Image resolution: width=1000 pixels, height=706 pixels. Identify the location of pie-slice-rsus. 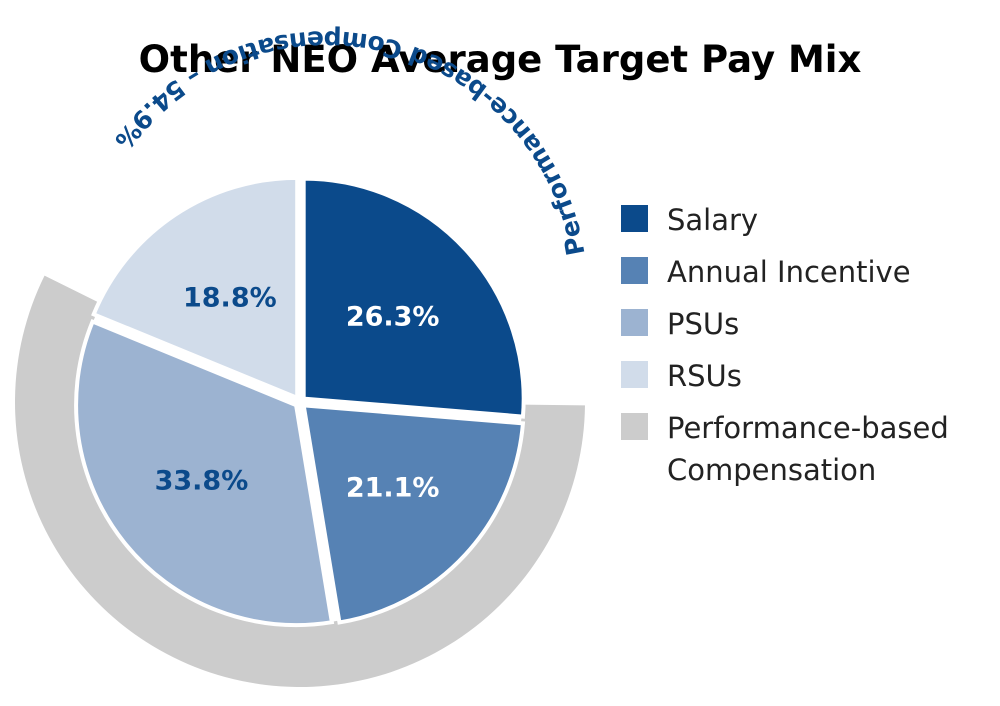
(195, 288).